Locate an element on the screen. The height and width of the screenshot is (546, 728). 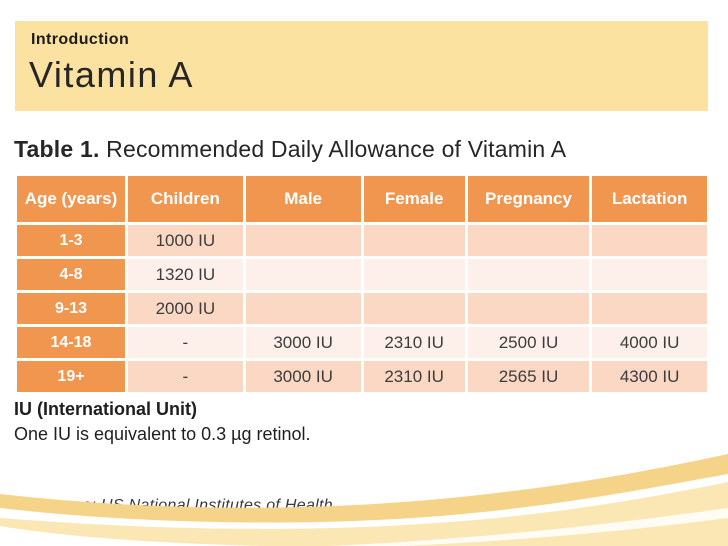
table-row: 14-18 - 3000 IU 2310 IU 2500 IU 4000 IU is located at coordinates (362, 342).